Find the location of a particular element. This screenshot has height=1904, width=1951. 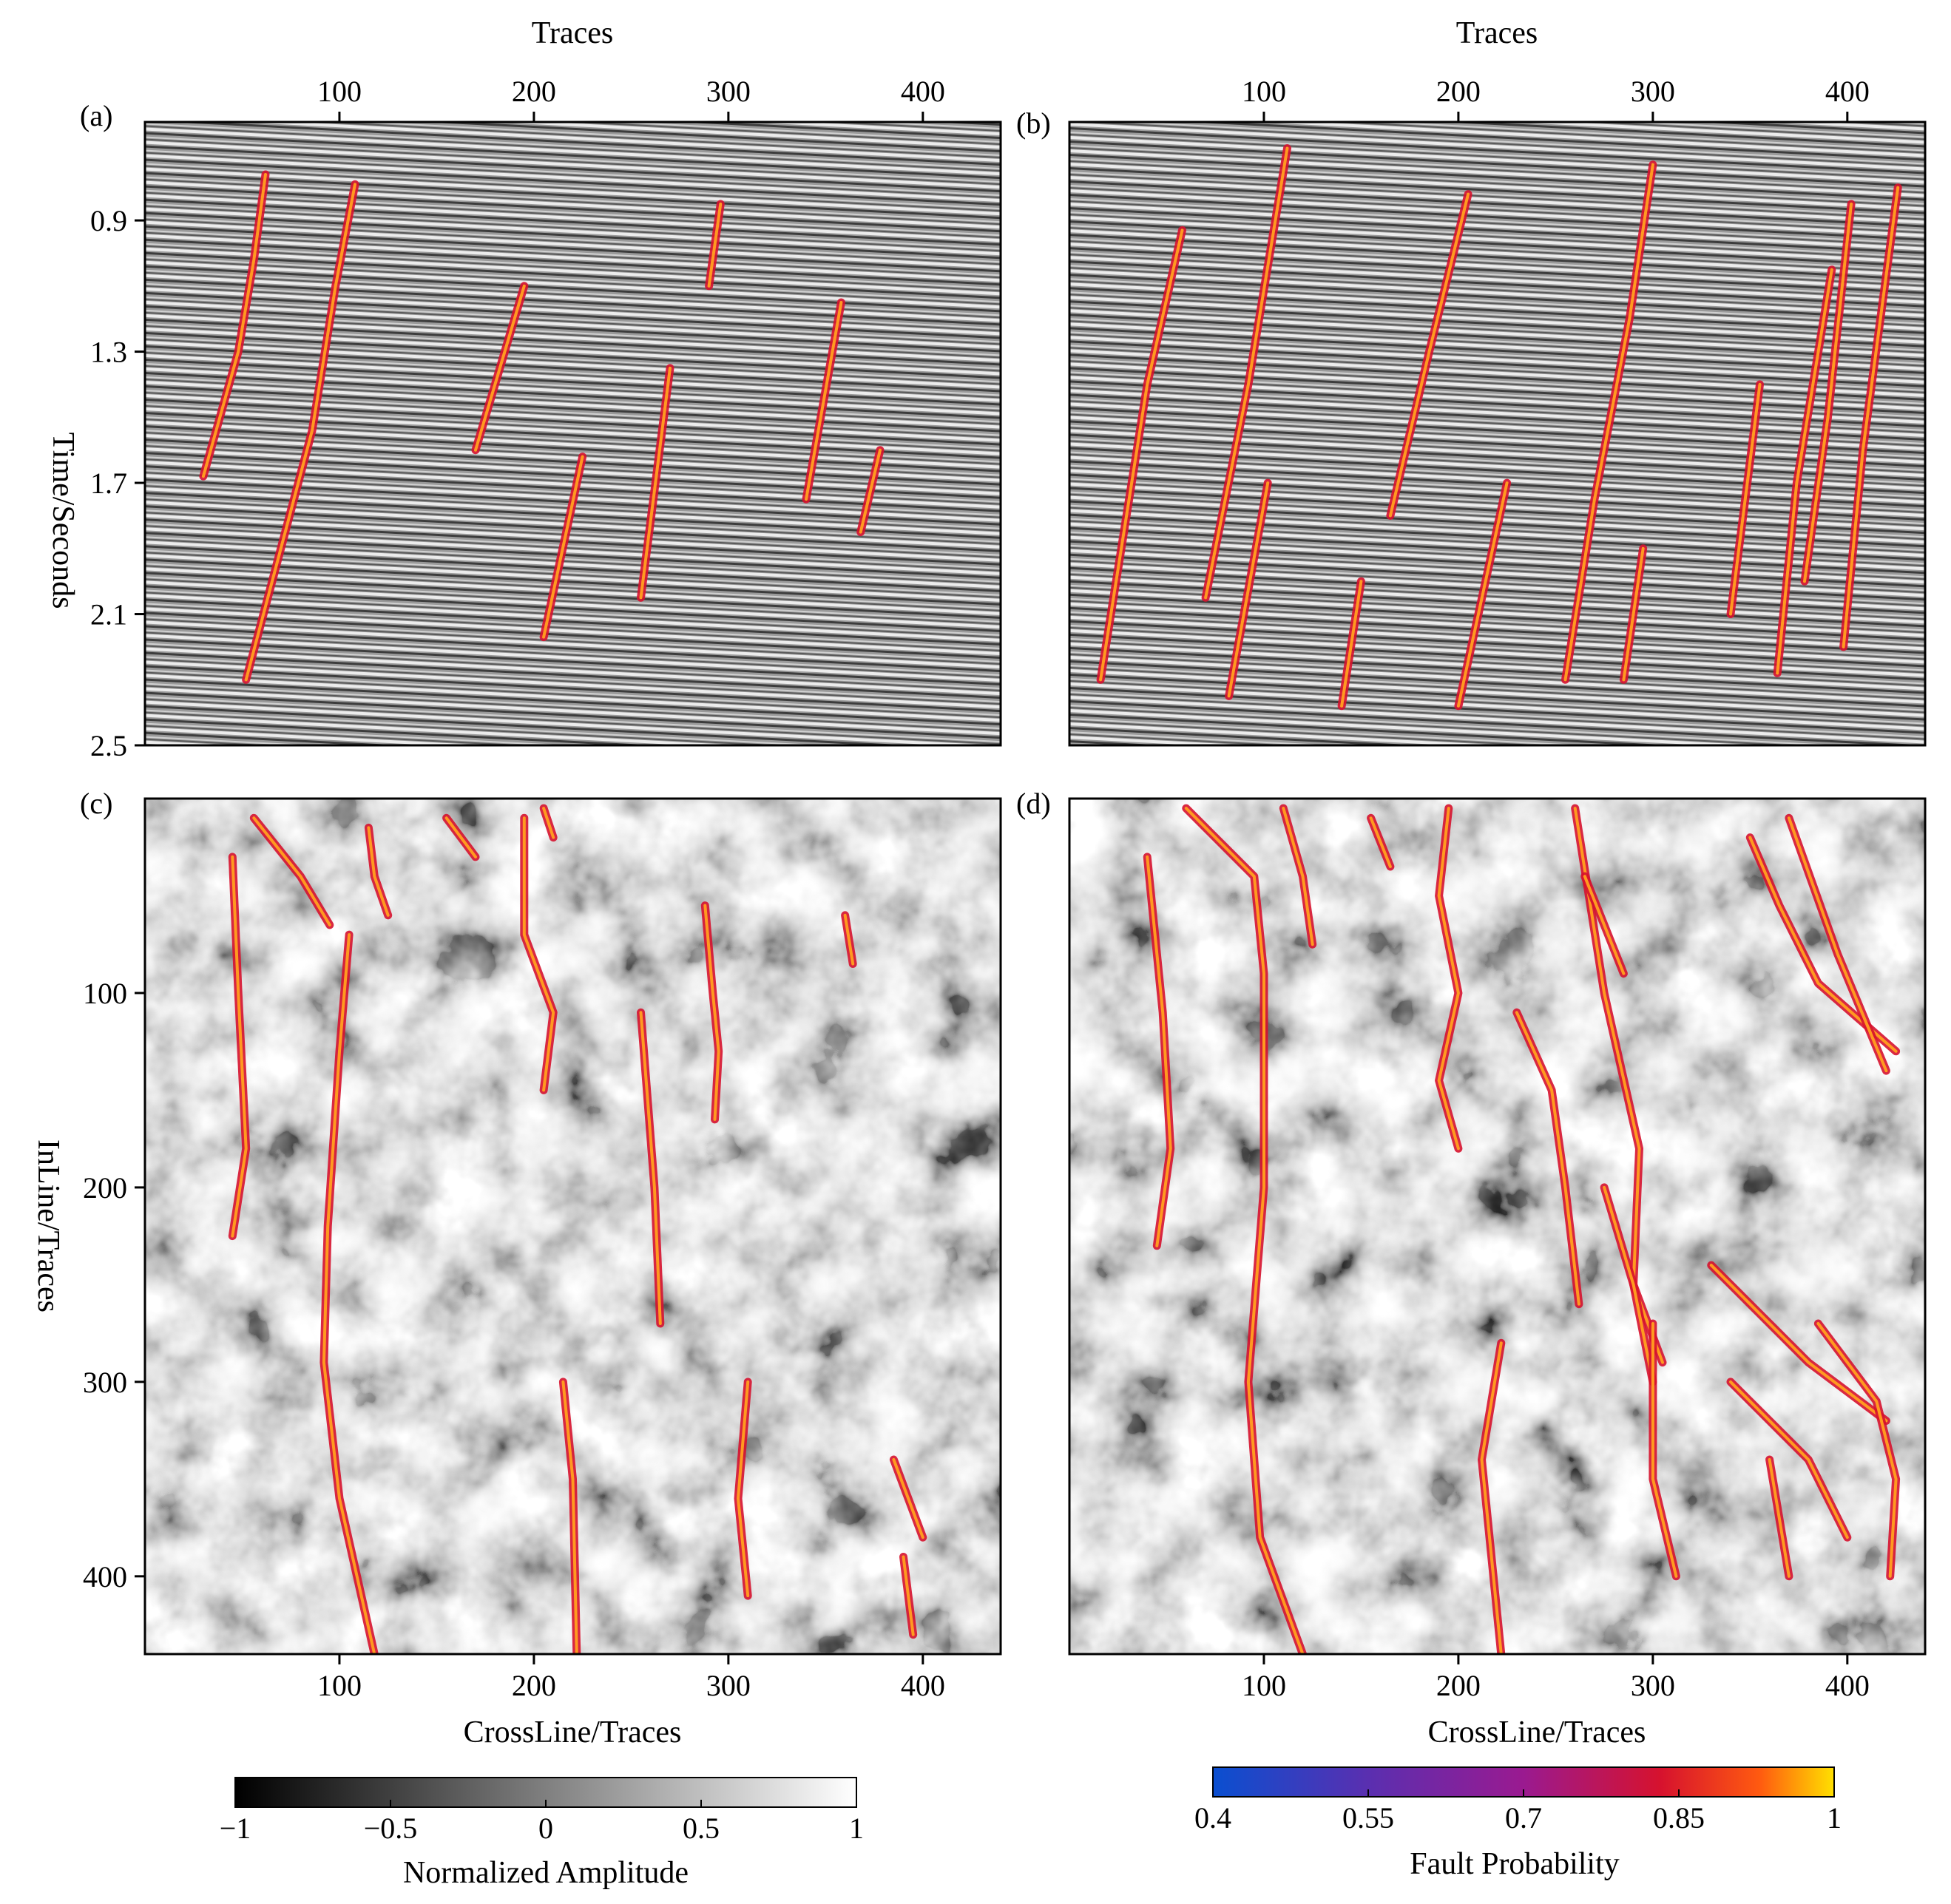

x-tick-label-c-3: 400 is located at coordinates (923, 1686).